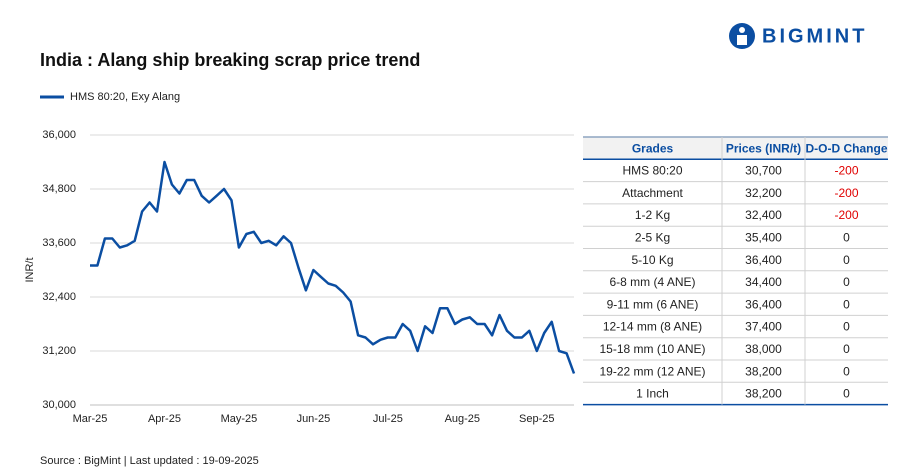 The image size is (904, 476). What do you see at coordinates (742, 40) in the screenshot?
I see `logo-icon-body` at bounding box center [742, 40].